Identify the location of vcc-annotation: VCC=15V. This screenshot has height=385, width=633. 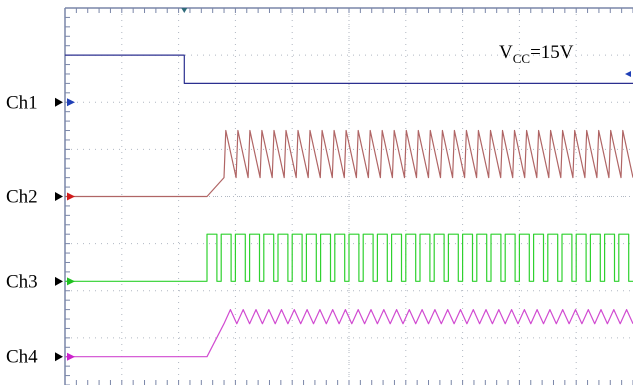
(536, 54).